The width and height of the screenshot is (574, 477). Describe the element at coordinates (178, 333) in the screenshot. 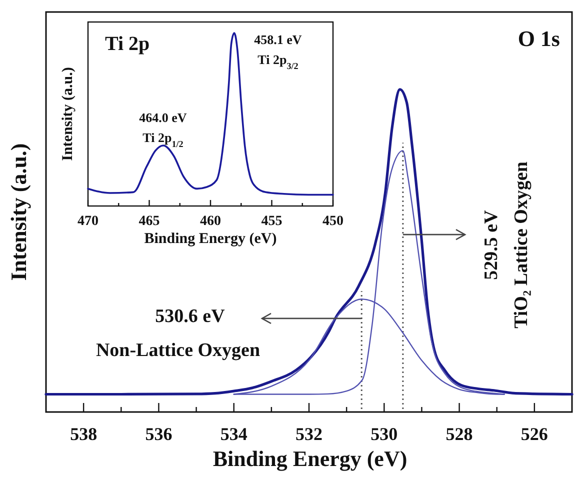

I see `annotation: 530.6 eV Non-Lattice Oxygen` at that location.